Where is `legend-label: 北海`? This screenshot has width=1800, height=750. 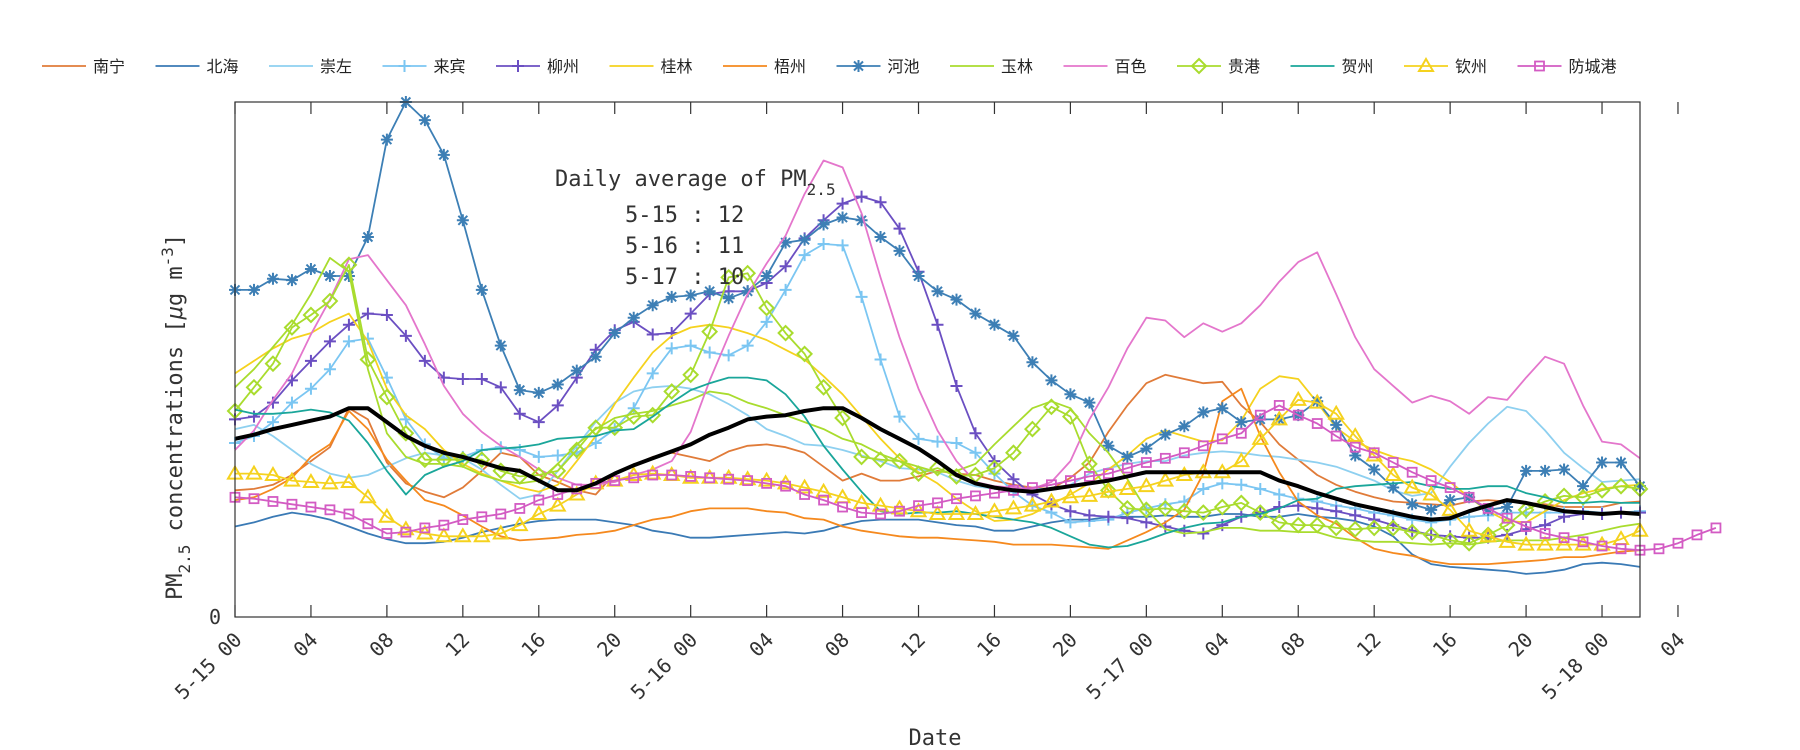
legend-label: 北海 is located at coordinates (223, 66).